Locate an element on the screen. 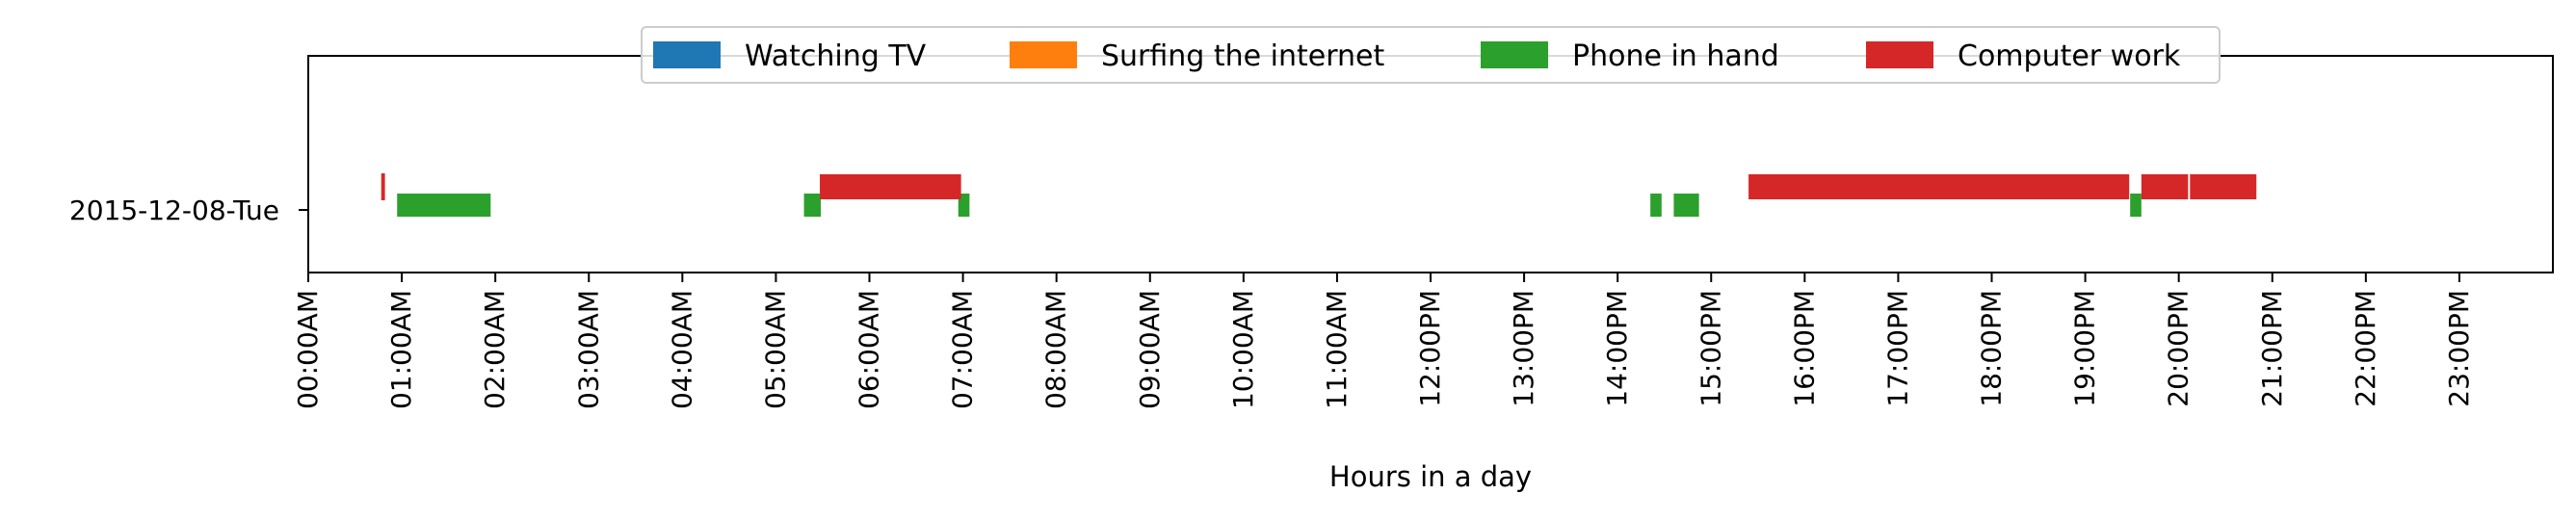 The width and height of the screenshot is (2576, 520). x-tick-label: 19:00PM is located at coordinates (2085, 348).